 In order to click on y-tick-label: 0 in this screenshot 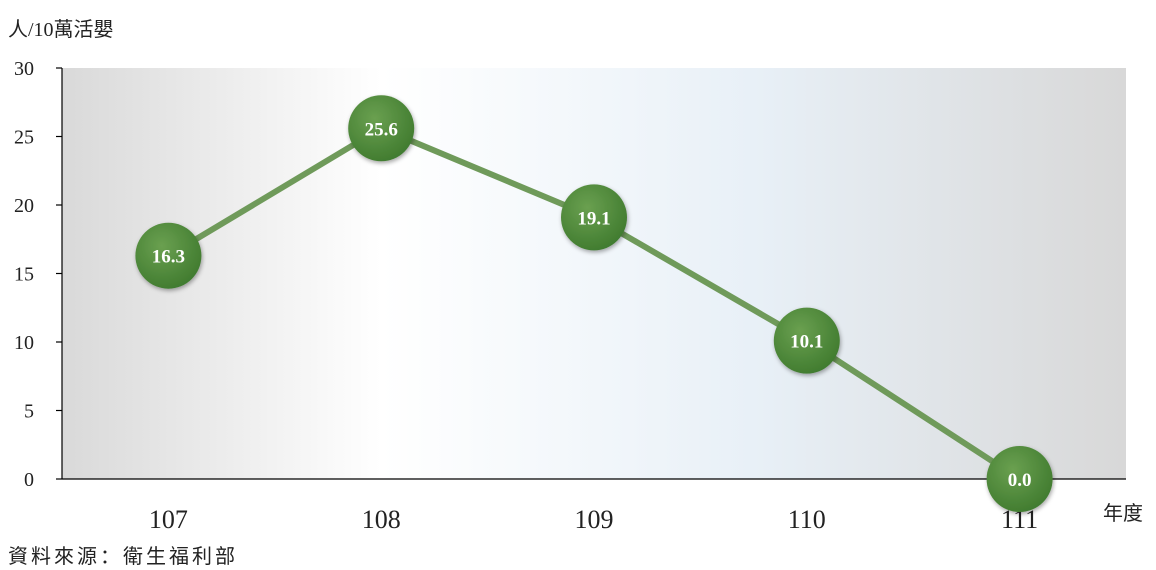, I will do `click(29, 480)`.